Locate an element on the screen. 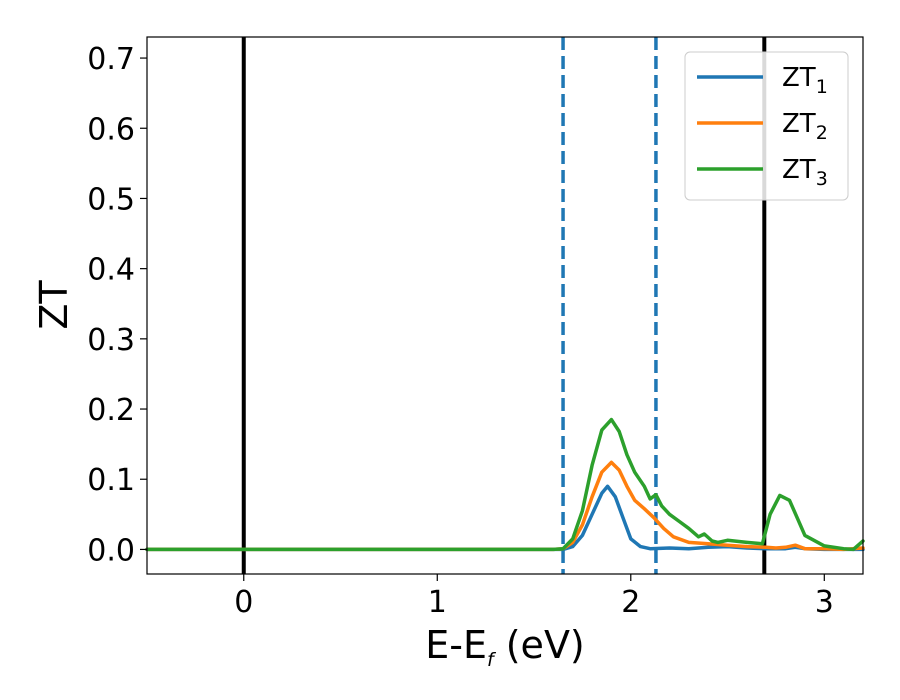  legend-box is located at coordinates (766, 126).